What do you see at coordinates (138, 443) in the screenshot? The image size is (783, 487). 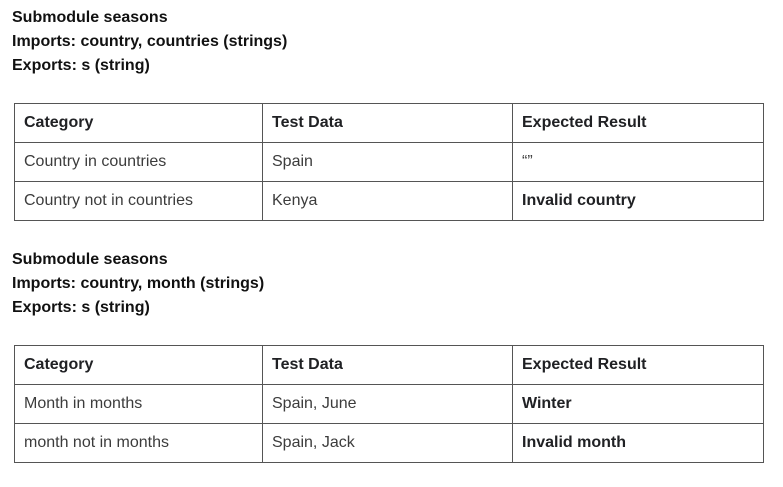 I see `cell-category: month not in months` at bounding box center [138, 443].